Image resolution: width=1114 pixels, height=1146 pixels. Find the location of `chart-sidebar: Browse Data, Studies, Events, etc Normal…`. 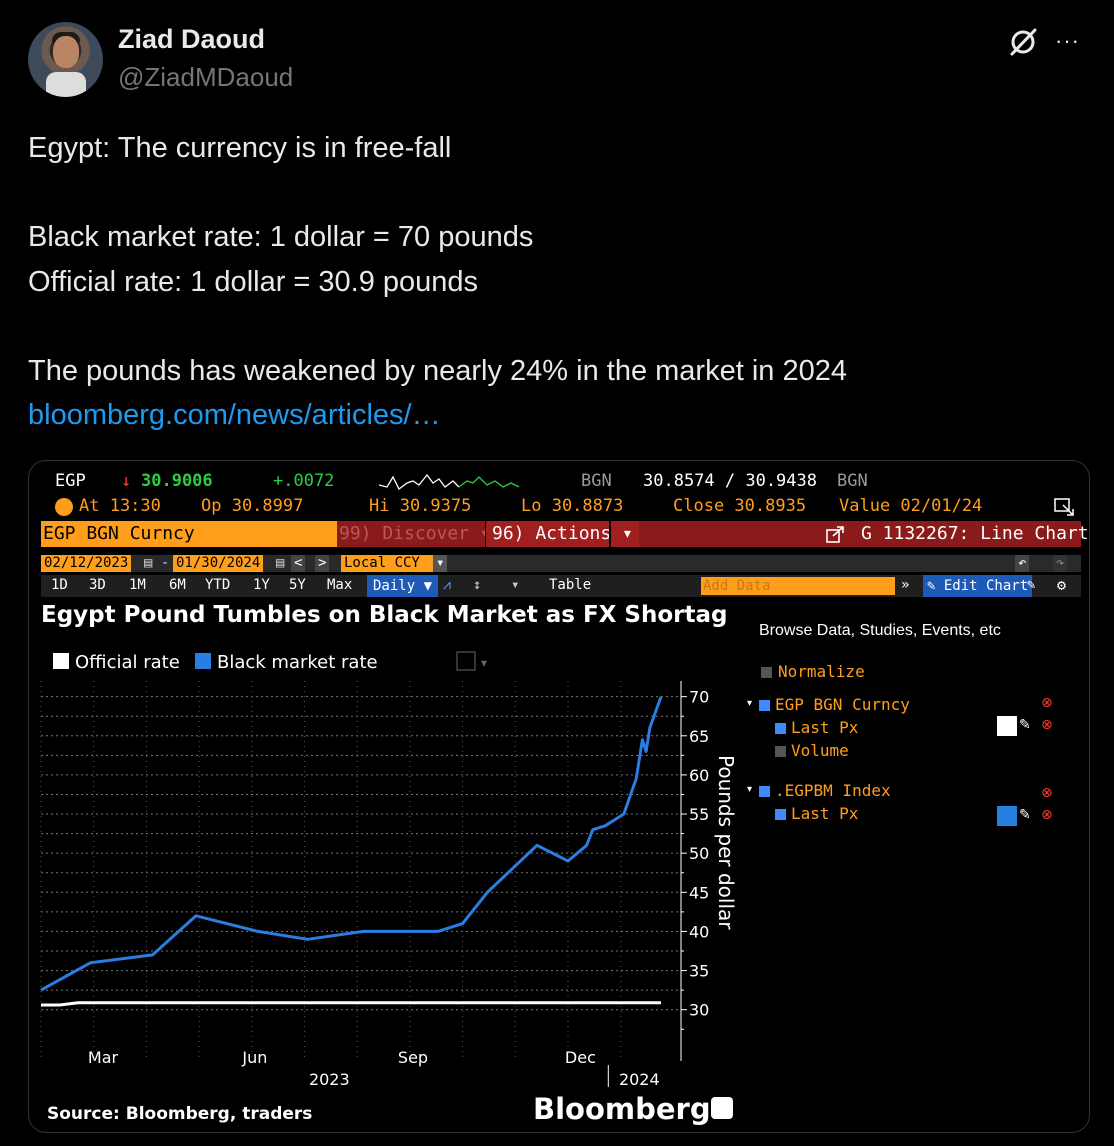

chart-sidebar: Browse Data, Studies, Events, etc Normal… is located at coordinates (914, 797).